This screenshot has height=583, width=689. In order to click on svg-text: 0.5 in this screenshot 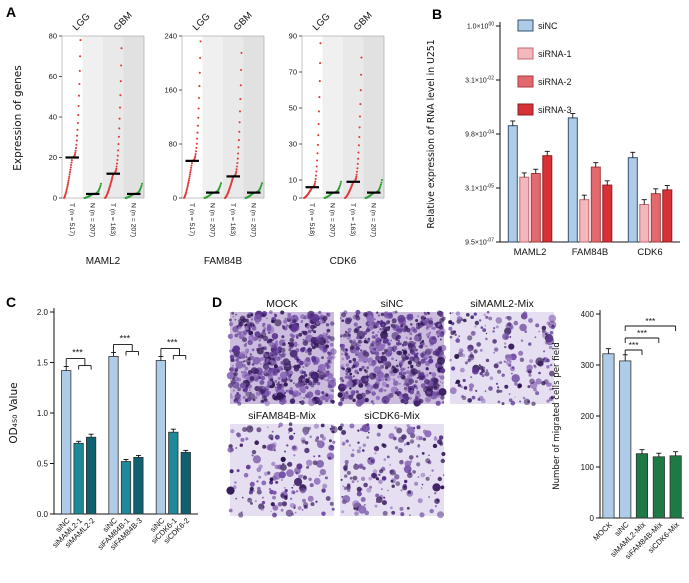, I will do `click(43, 463)`.